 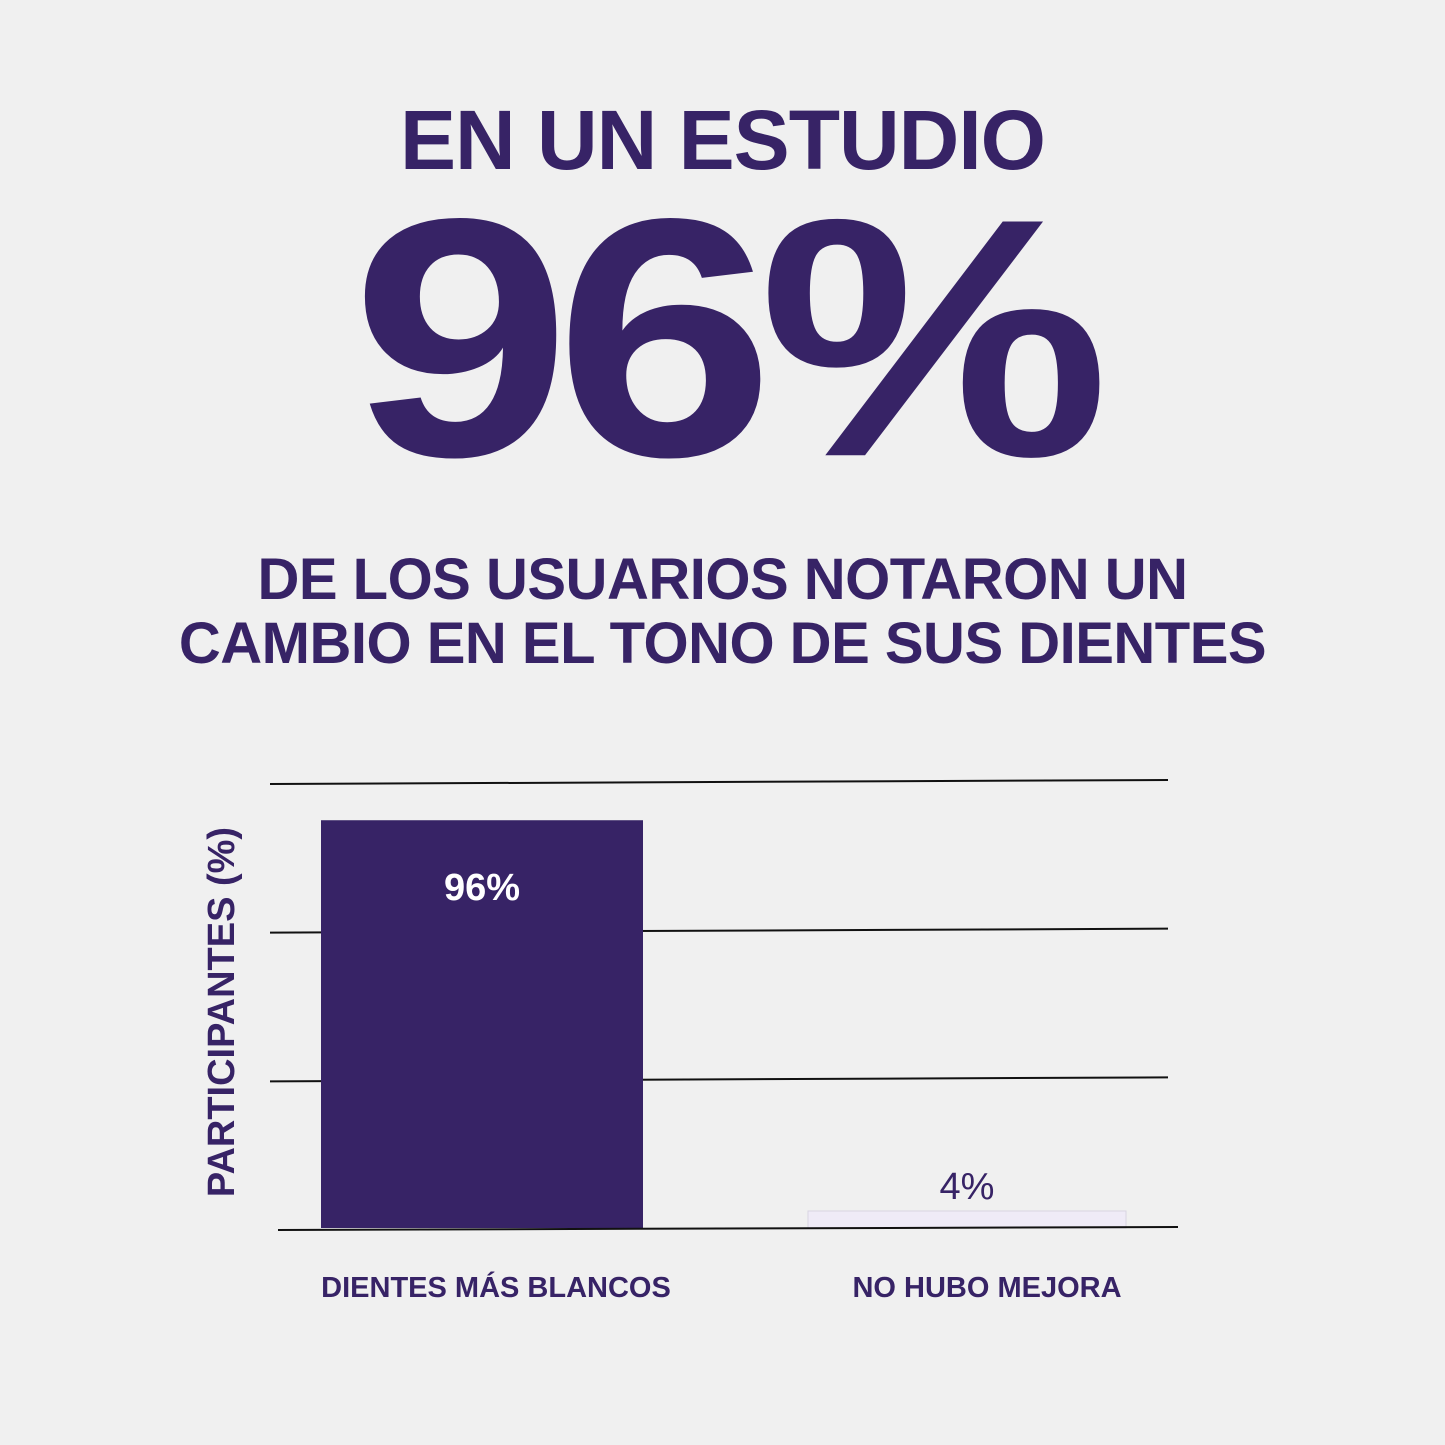 What do you see at coordinates (722, 643) in the screenshot?
I see `headline-subtitle-line-2: CAMBIO EN EL TONO DE SUS DIENTES` at bounding box center [722, 643].